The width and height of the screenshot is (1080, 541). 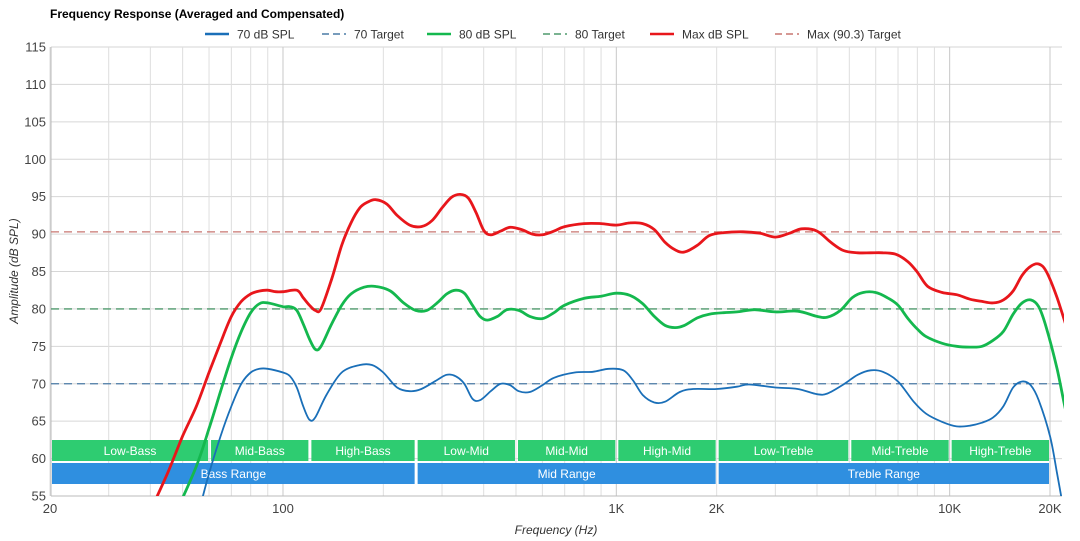 What do you see at coordinates (50, 508) in the screenshot?
I see `x-tick-label: 20` at bounding box center [50, 508].